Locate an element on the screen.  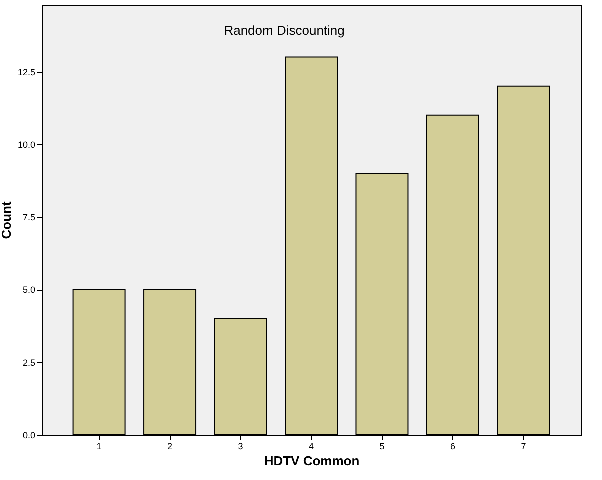
y-tick-label: 12.5 is located at coordinates (27, 72).